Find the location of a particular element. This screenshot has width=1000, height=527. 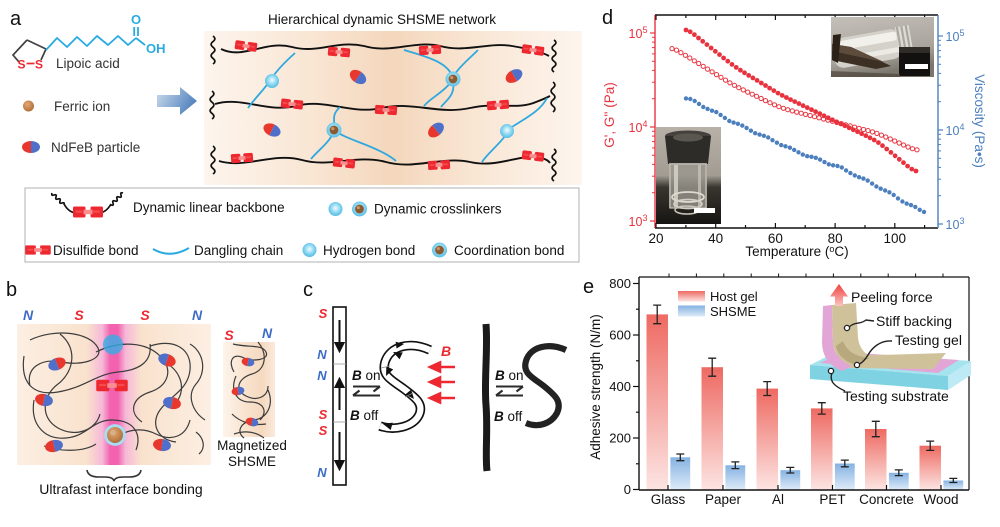

svg-text: Paper is located at coordinates (723, 499).